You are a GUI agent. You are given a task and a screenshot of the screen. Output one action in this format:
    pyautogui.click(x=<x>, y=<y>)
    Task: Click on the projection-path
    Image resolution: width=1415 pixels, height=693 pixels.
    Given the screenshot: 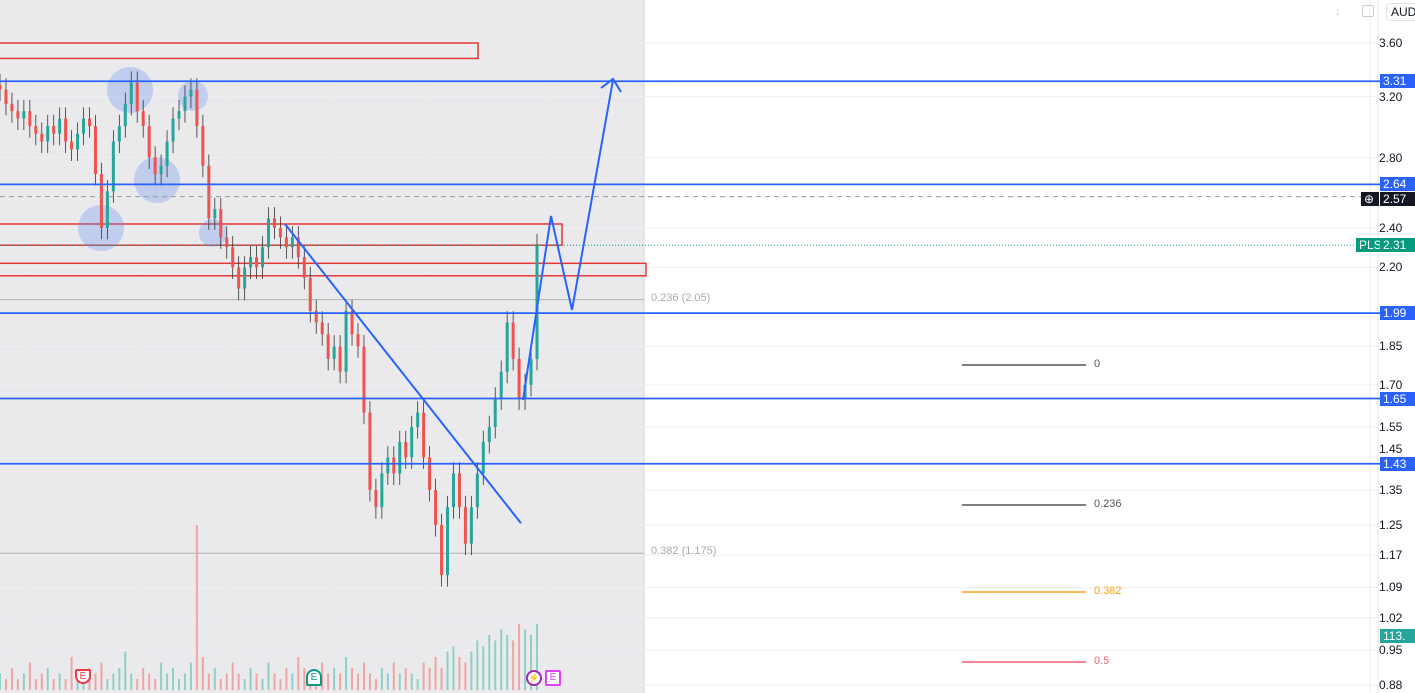 What is the action you would take?
    pyautogui.click(x=568, y=240)
    